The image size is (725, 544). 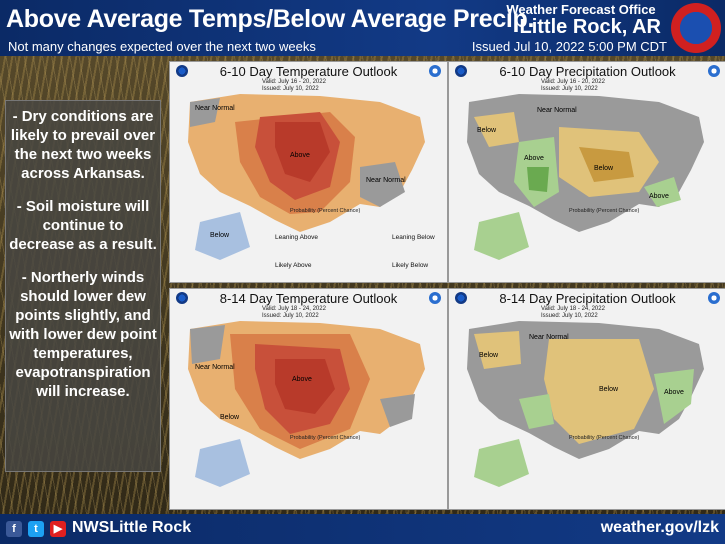 I want to click on social-handle: NWSLittle Rock, so click(x=132, y=527).